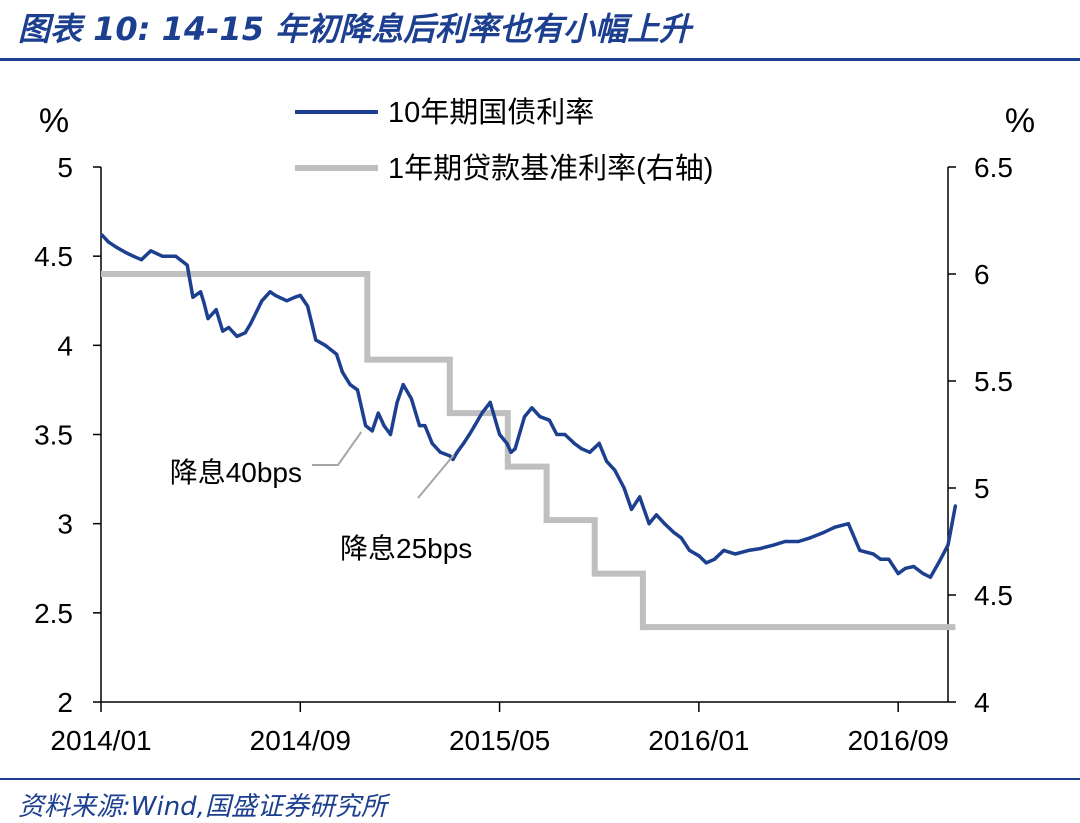  Describe the element at coordinates (337, 448) in the screenshot. I see `annotation-leader-40bps` at that location.